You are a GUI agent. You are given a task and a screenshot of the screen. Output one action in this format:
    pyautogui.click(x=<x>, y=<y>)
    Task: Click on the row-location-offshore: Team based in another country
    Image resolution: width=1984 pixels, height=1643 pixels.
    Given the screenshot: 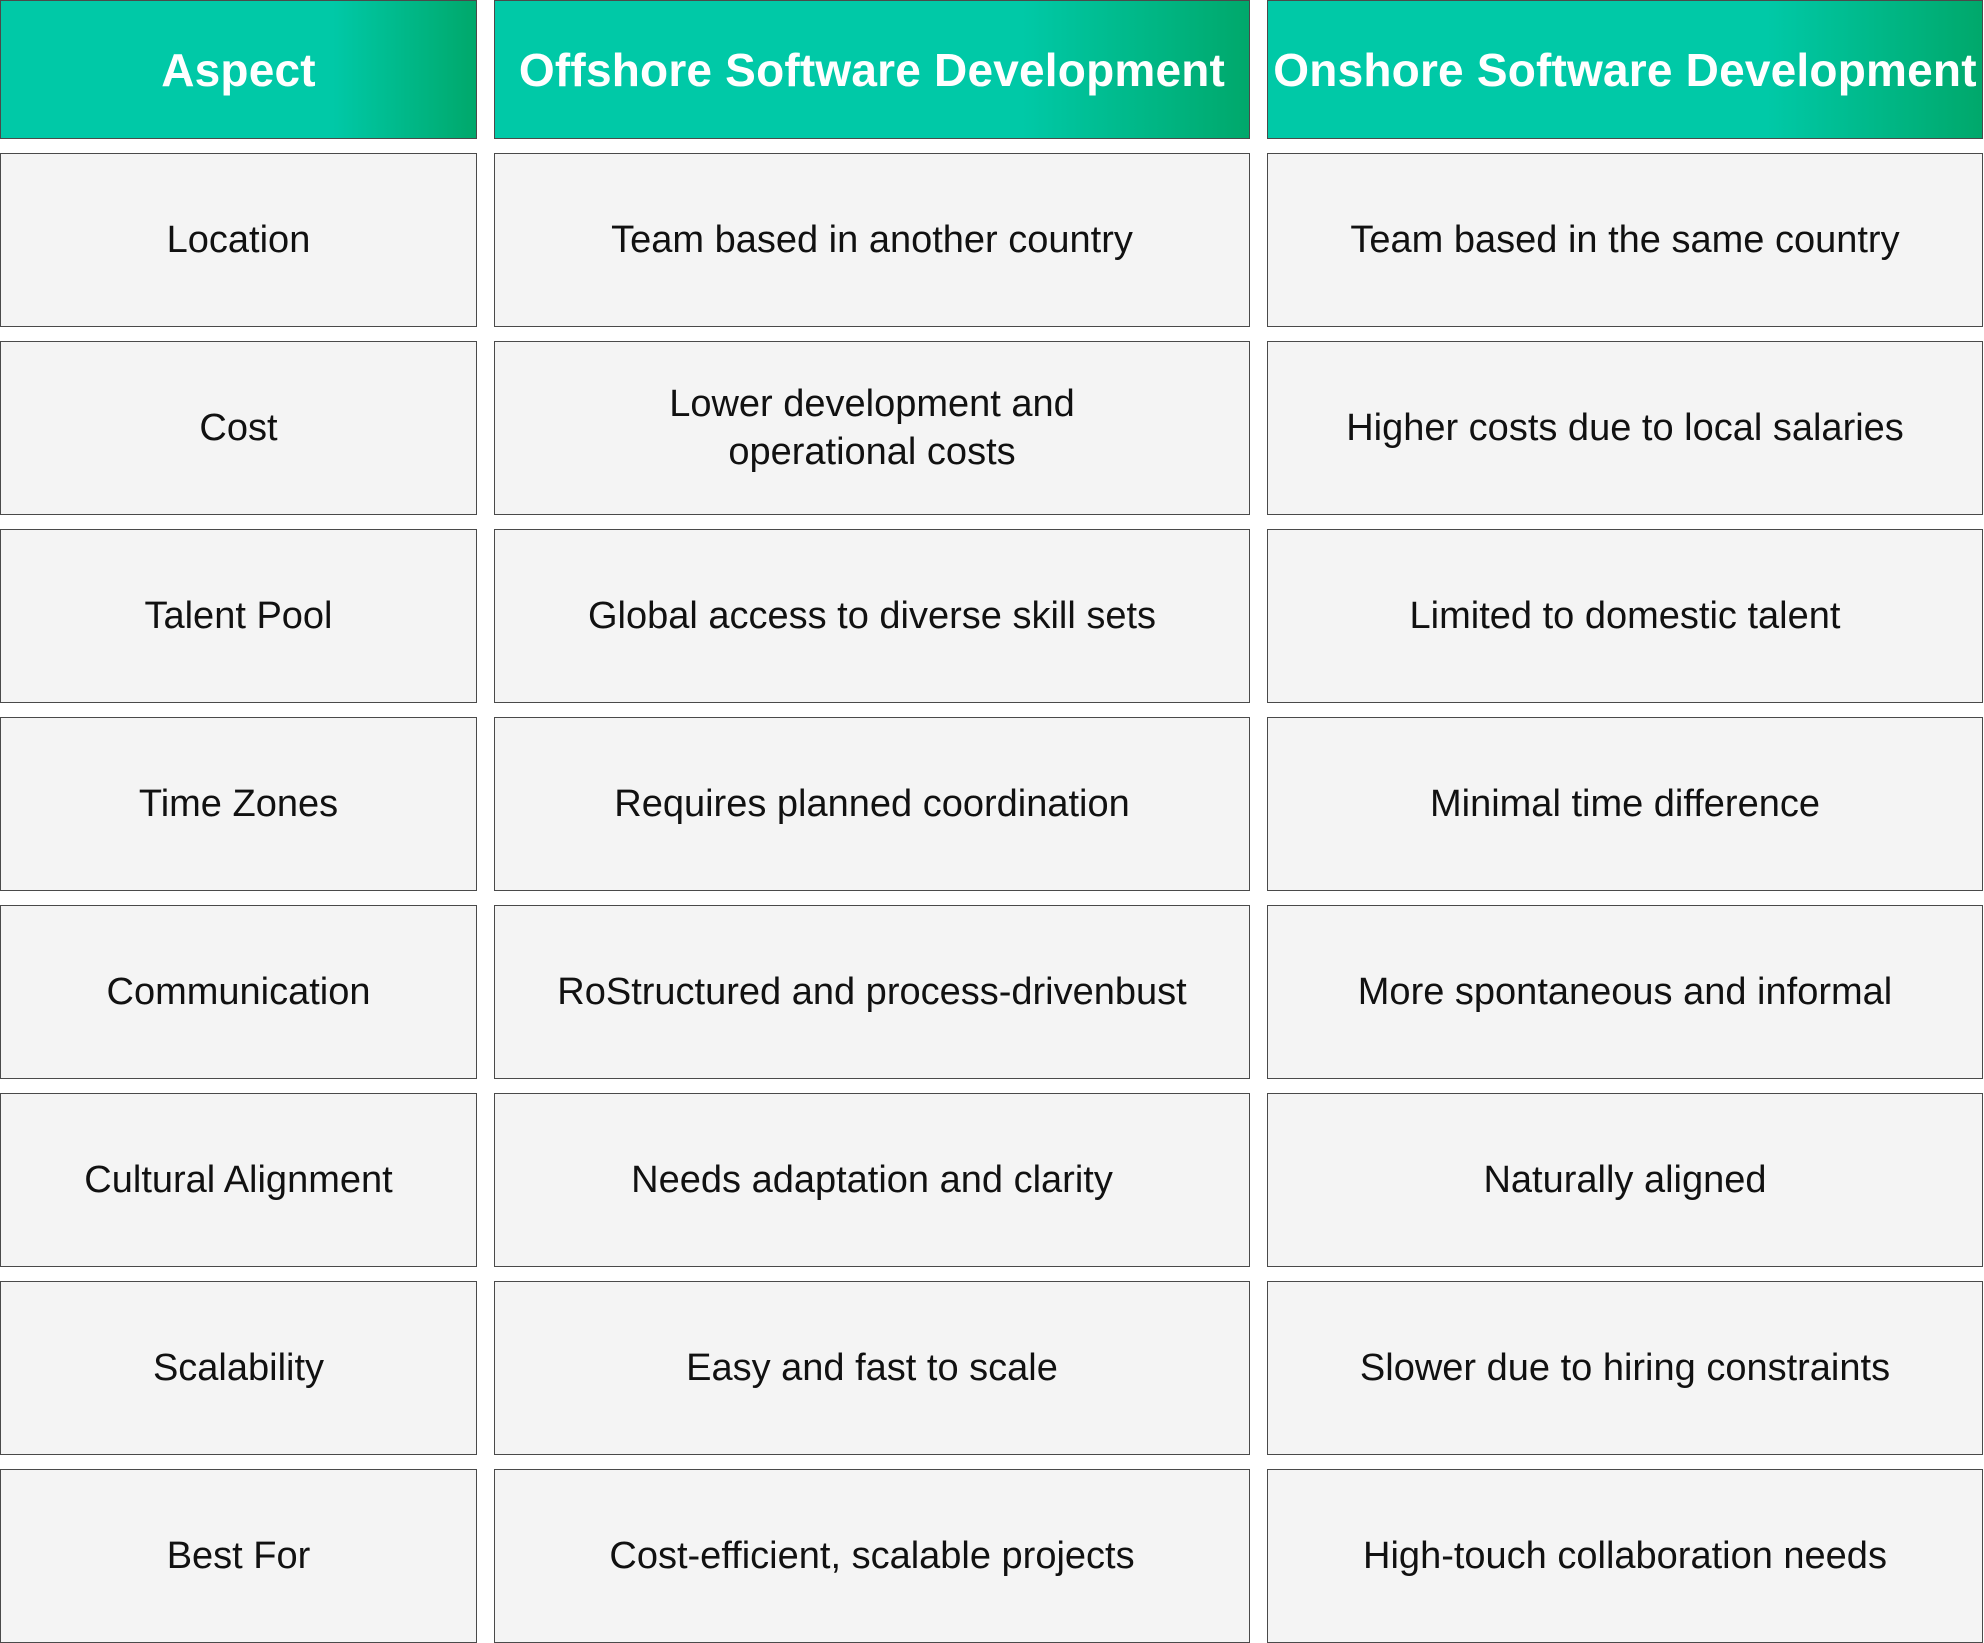 What is the action you would take?
    pyautogui.click(x=872, y=240)
    